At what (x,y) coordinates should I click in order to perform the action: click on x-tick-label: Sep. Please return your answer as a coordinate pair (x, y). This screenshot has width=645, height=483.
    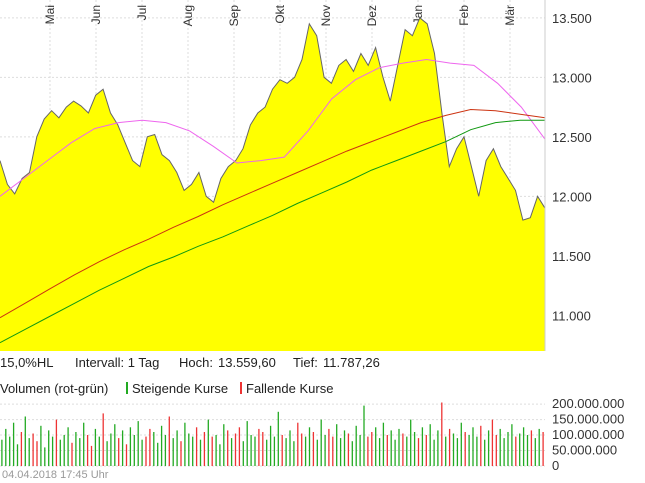
    Looking at the image, I should click on (234, 16).